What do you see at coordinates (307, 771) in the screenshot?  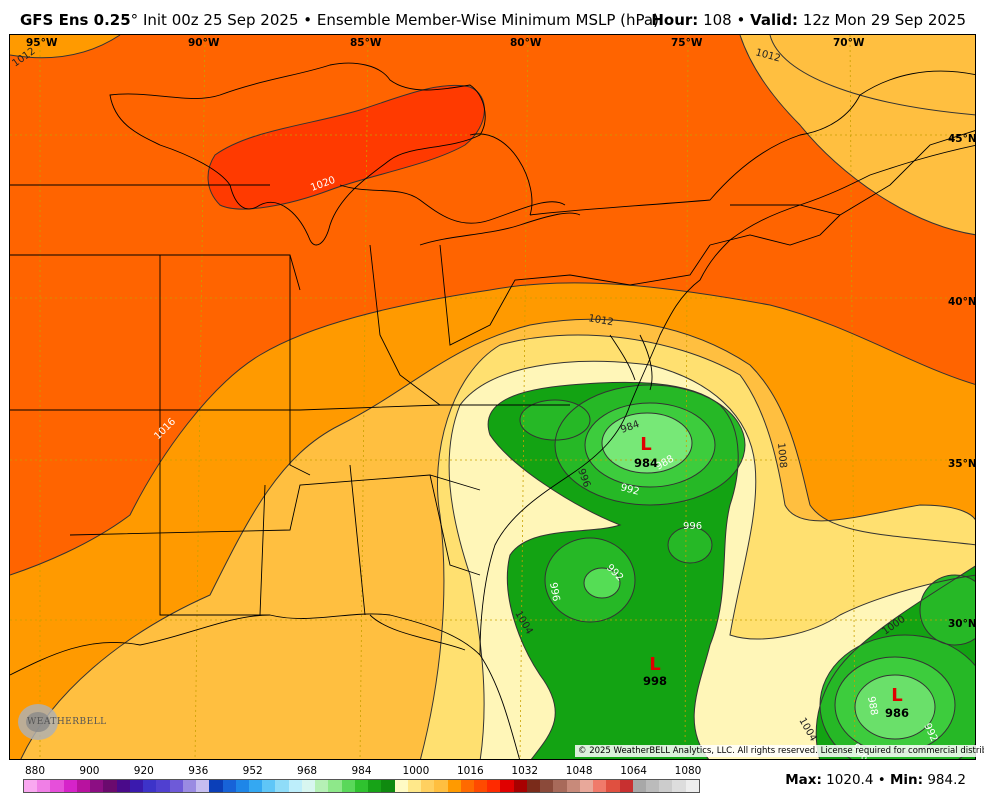 I see `colorbar-tick-label: 968` at bounding box center [307, 771].